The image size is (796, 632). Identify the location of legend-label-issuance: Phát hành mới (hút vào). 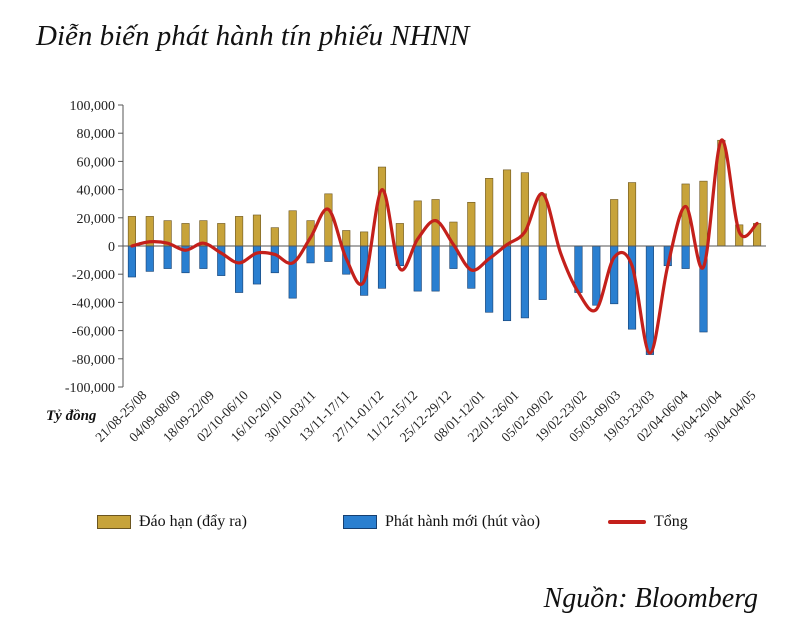
(463, 521).